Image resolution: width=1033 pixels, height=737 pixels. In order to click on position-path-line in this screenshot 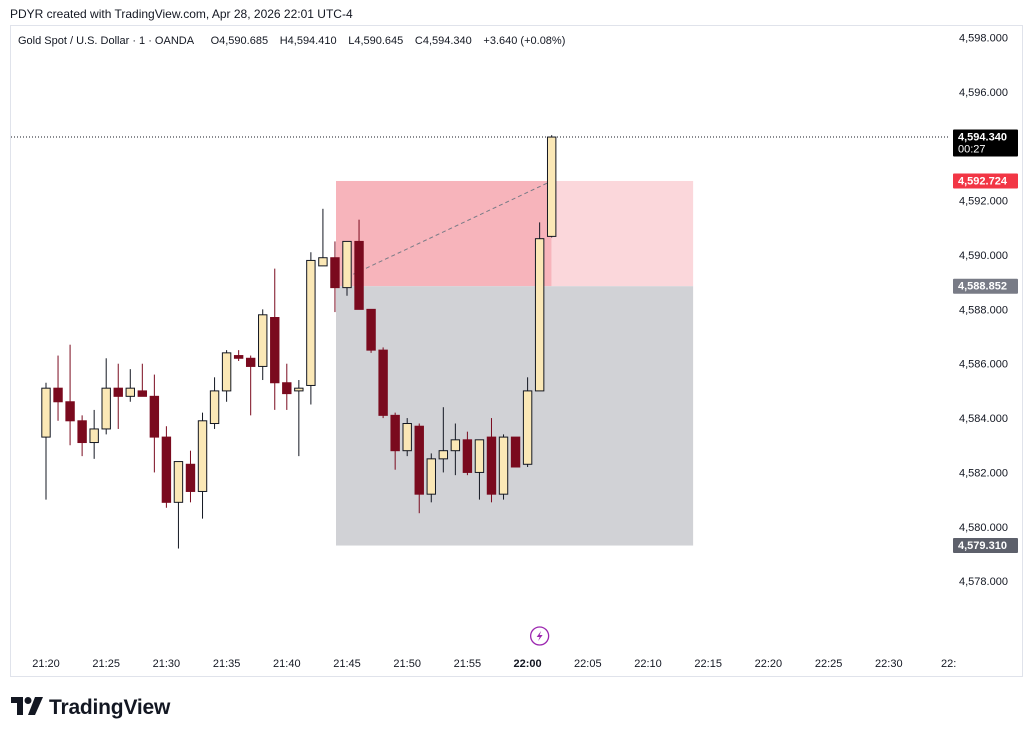, I will do `click(449, 229)`.